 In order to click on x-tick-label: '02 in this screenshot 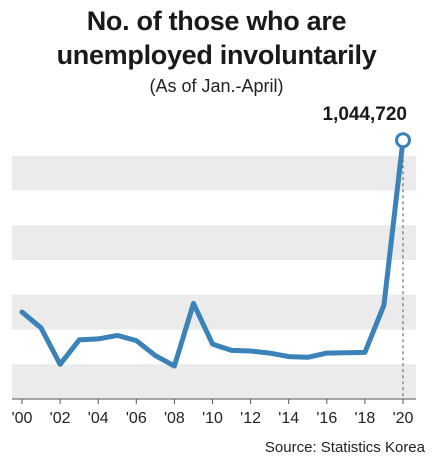, I will do `click(60, 418)`.